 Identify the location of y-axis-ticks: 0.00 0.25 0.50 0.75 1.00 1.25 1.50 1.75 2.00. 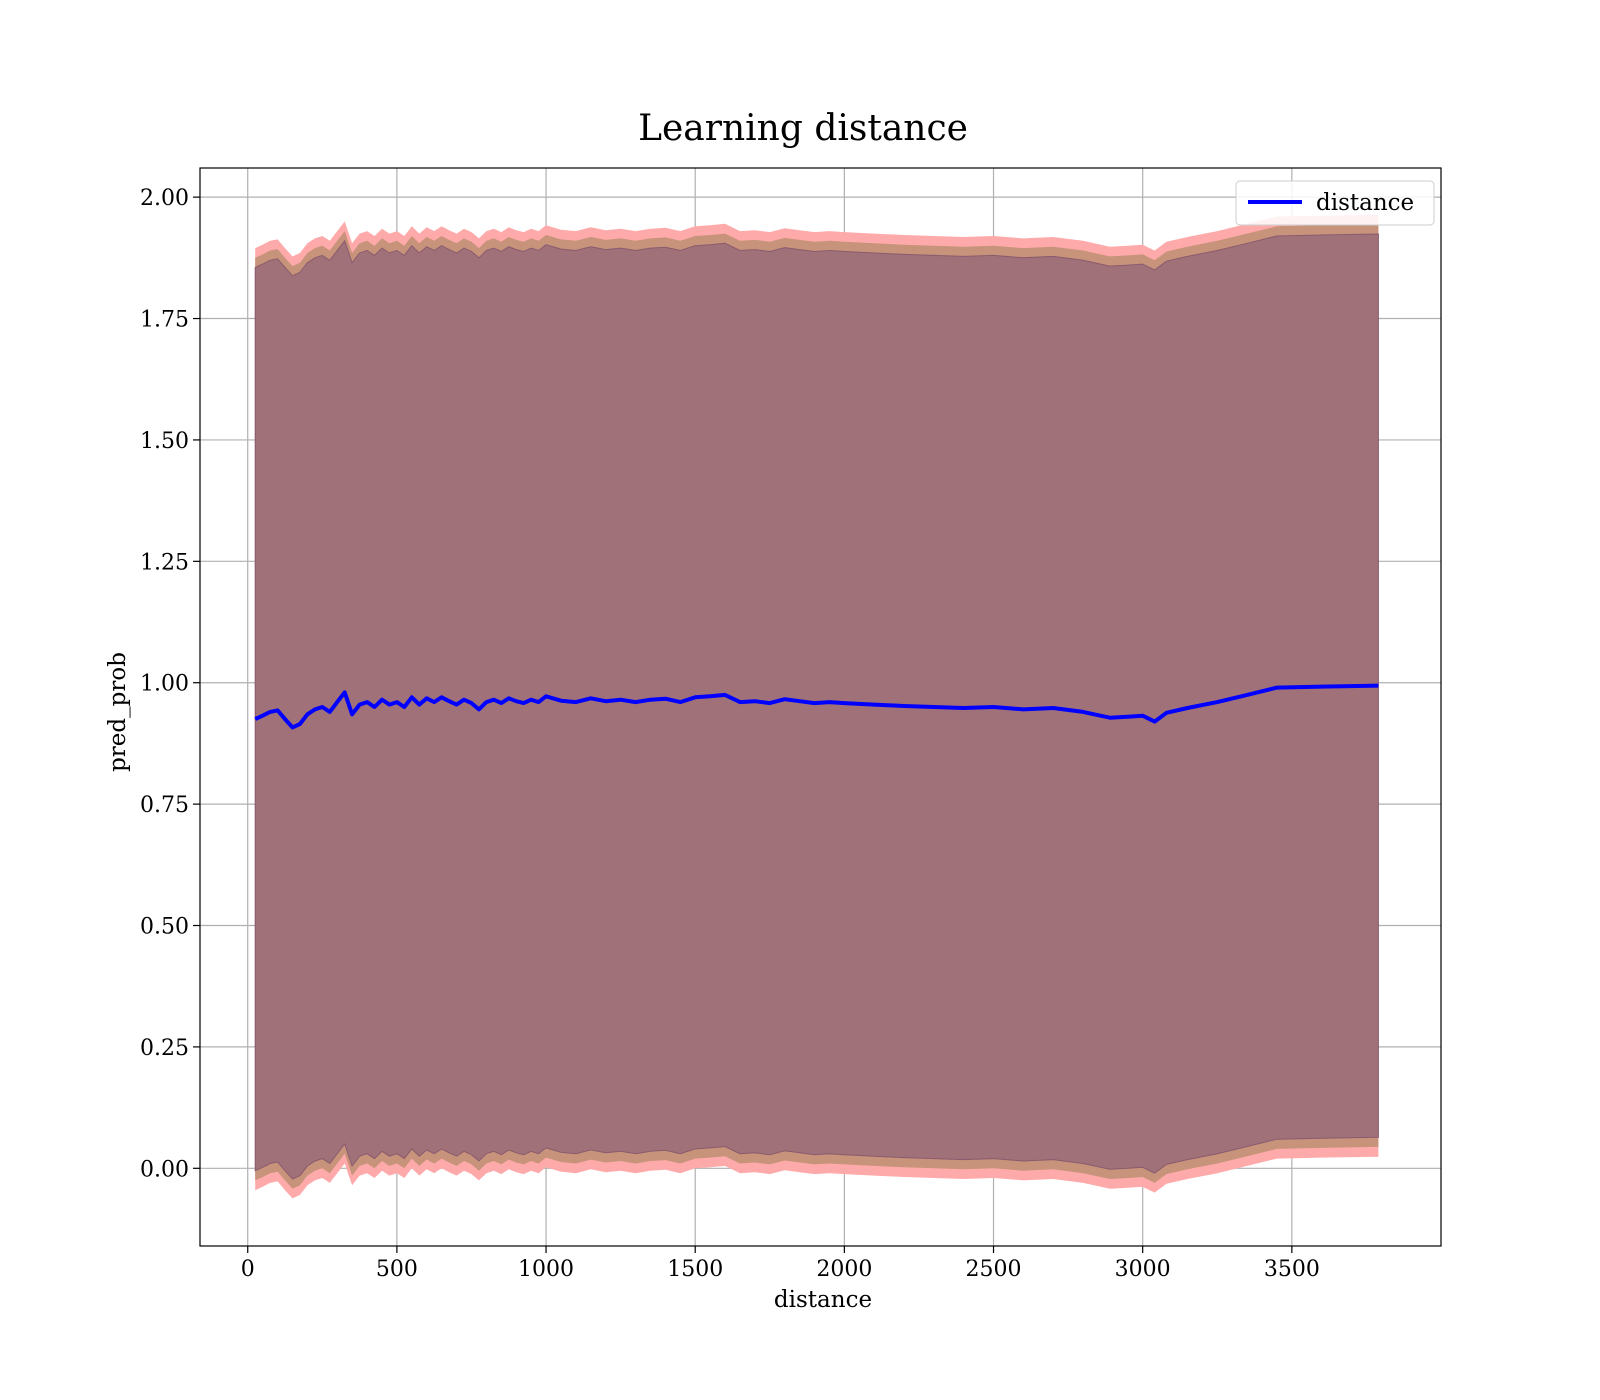
(170, 684).